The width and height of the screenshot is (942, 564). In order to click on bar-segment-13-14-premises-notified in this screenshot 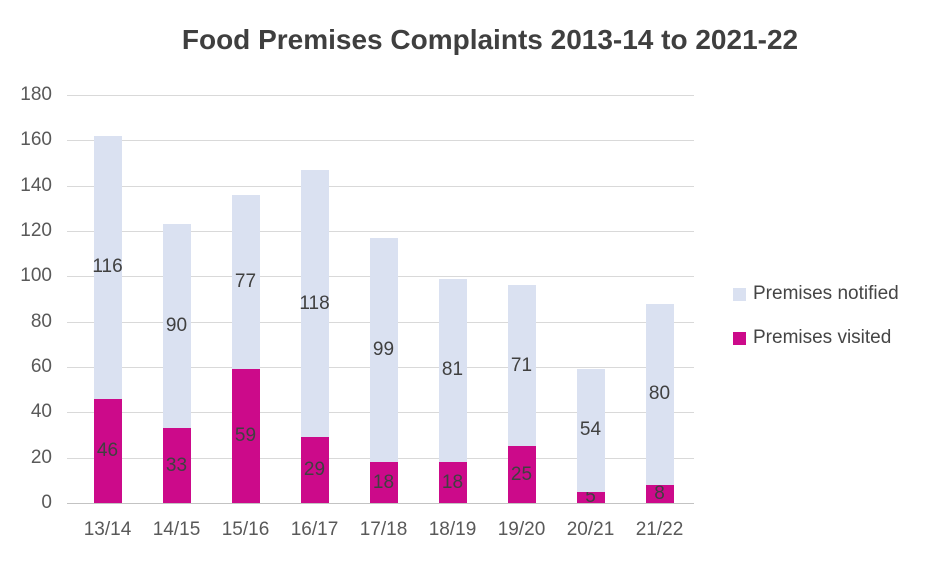, I will do `click(107, 267)`.